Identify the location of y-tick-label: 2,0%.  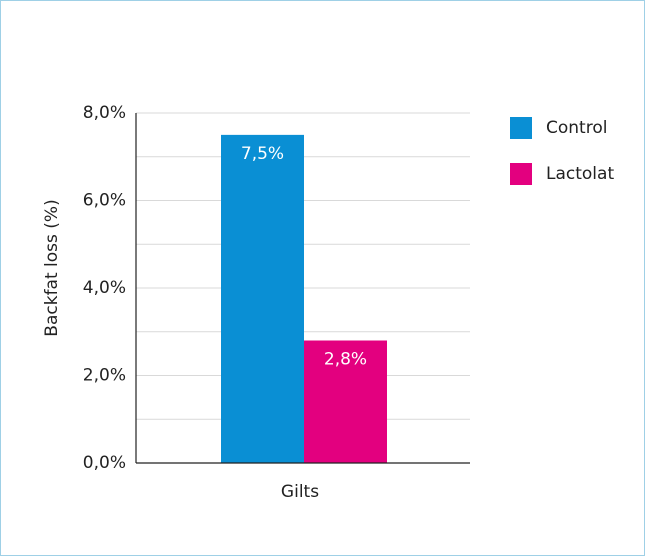
(104, 376).